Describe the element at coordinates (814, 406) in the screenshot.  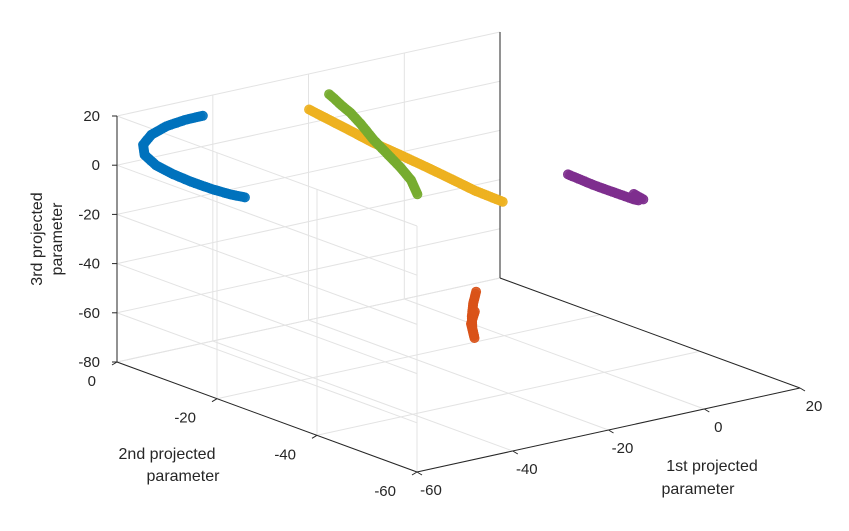
I see `x-tick-label: 20` at that location.